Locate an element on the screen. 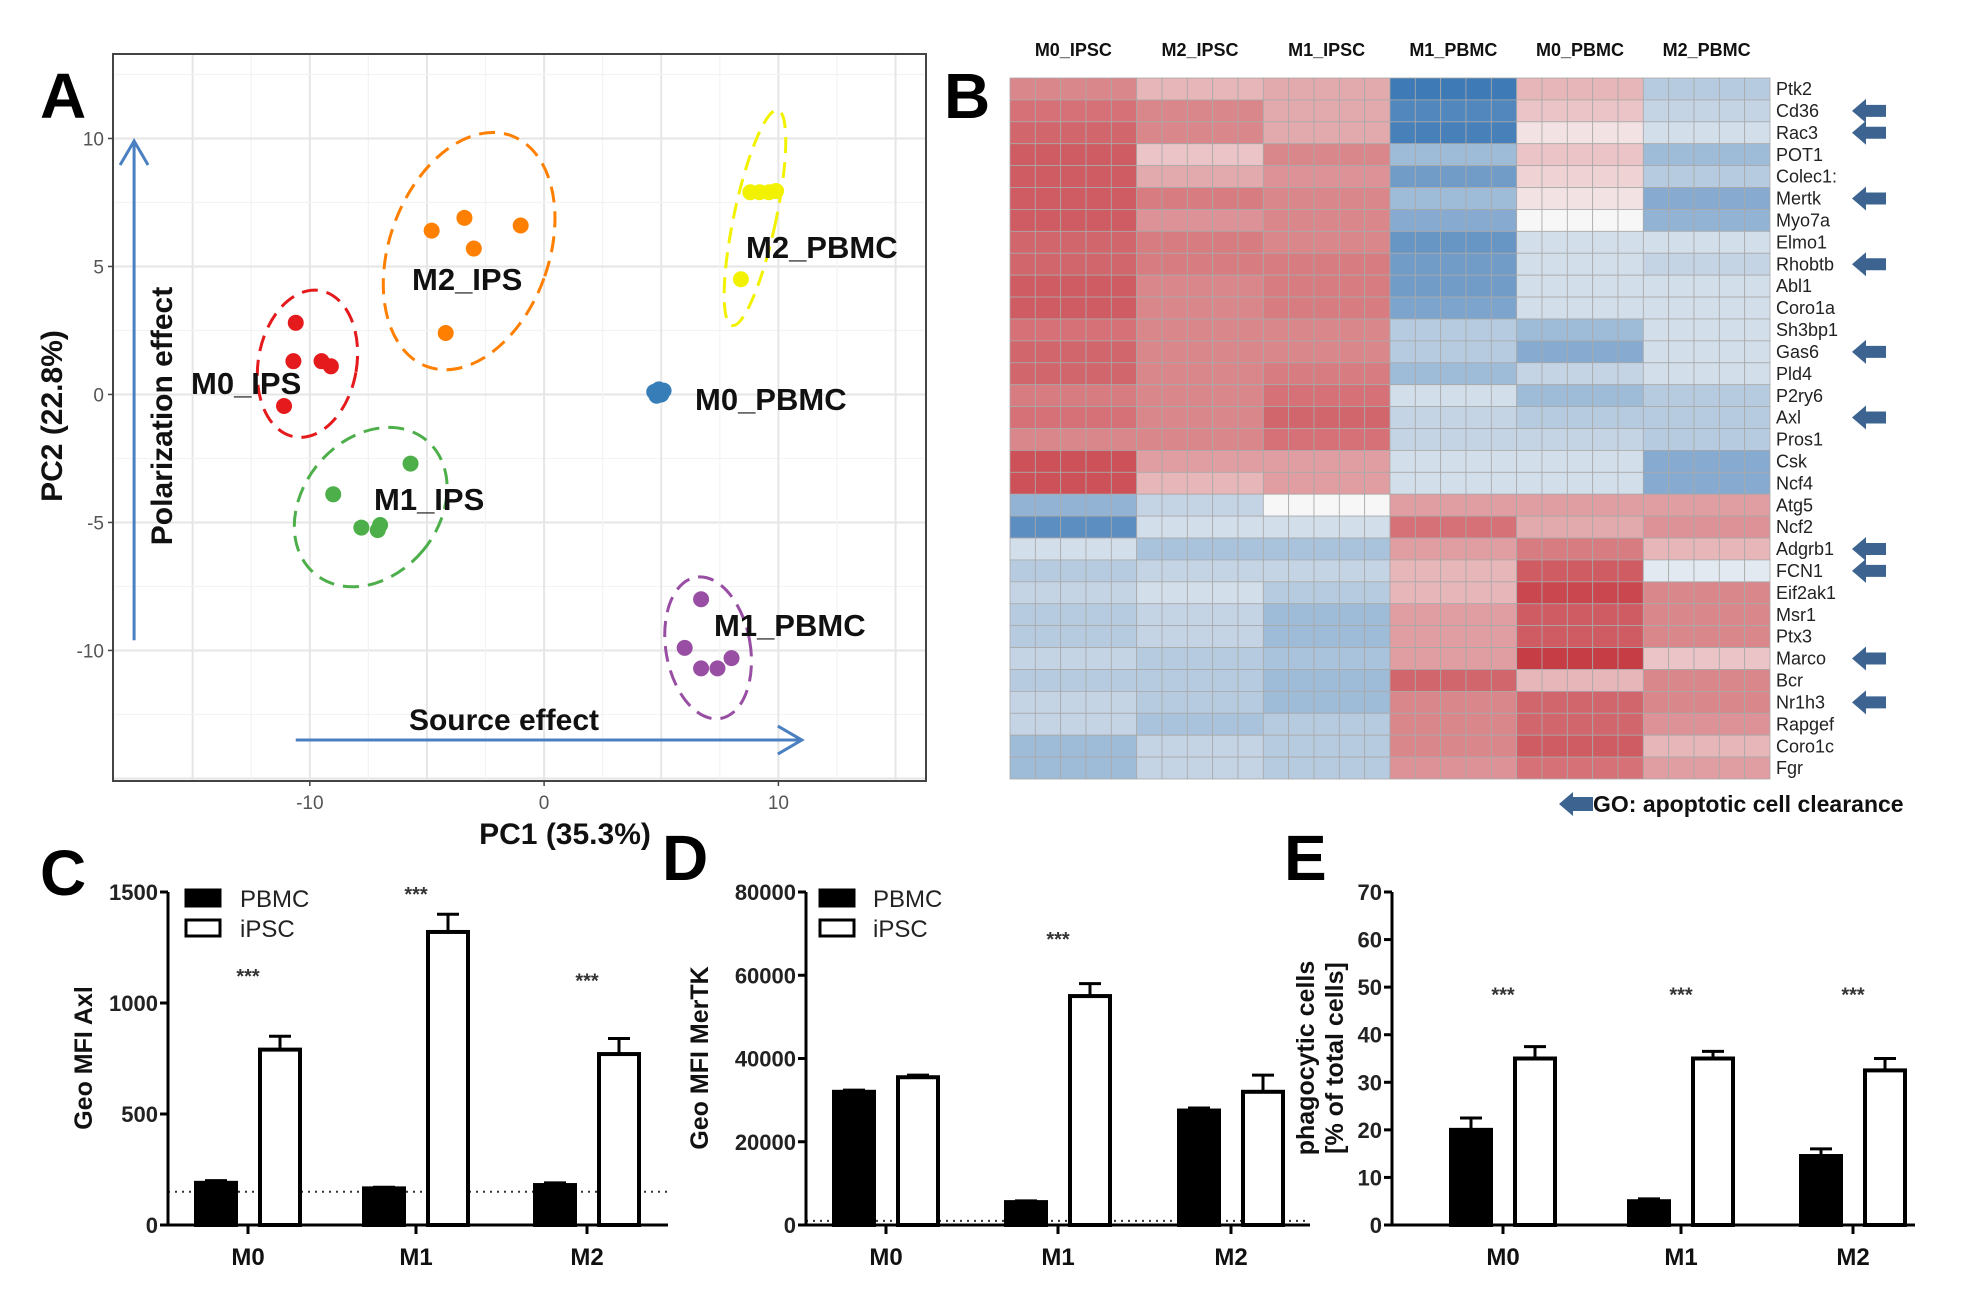 The height and width of the screenshot is (1290, 1966). heatmap-row-label: Mertk is located at coordinates (1799, 199).